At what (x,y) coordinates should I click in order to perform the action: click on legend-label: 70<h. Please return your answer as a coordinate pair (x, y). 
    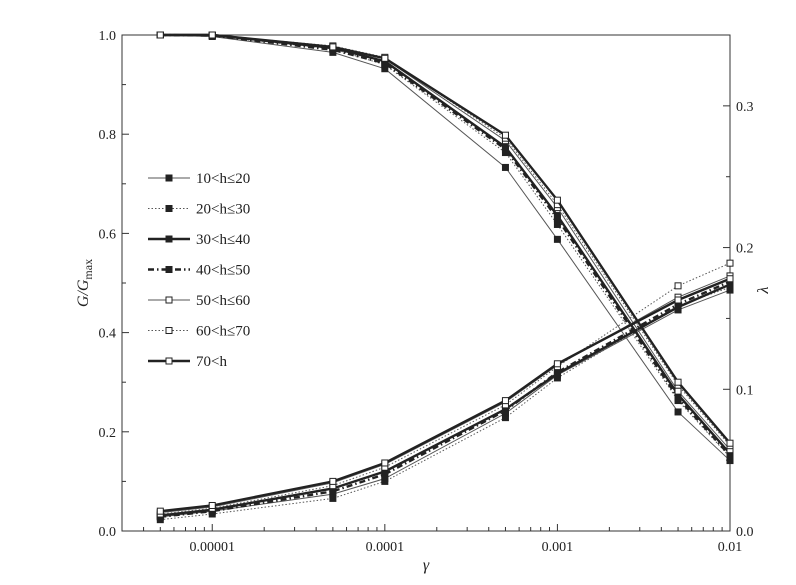
    Looking at the image, I should click on (211, 362).